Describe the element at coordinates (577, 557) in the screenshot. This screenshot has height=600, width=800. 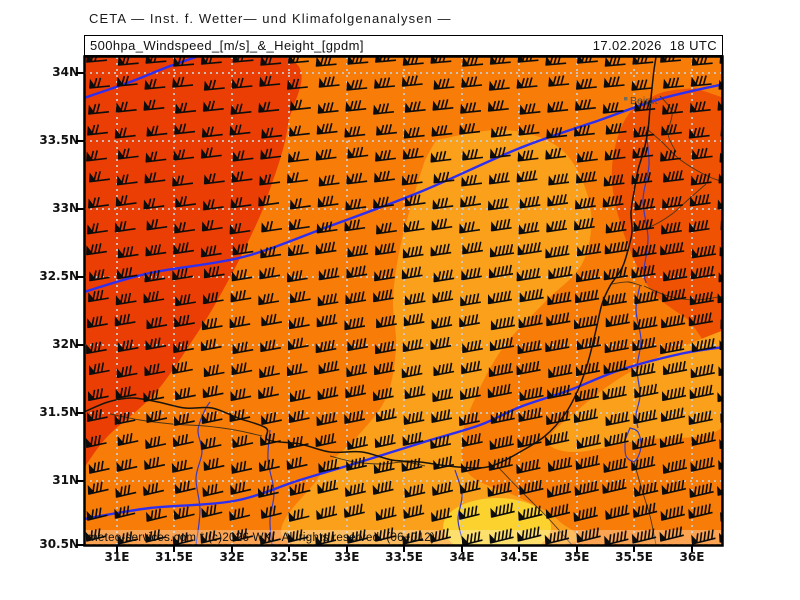
I see `x-axis-label-35E: 35E` at that location.